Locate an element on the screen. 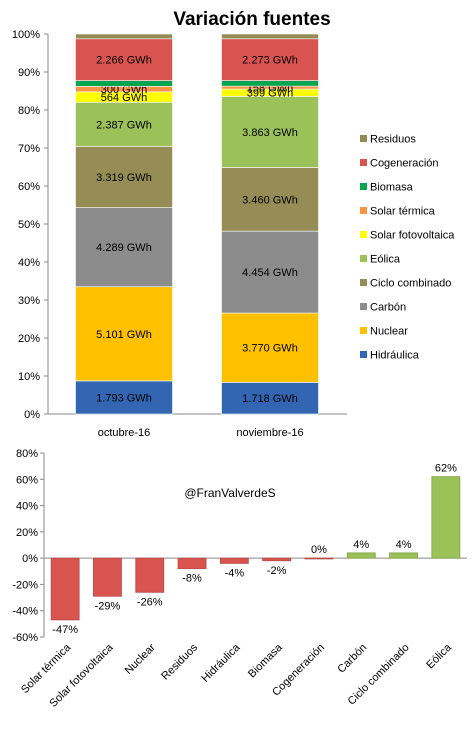 This screenshot has height=733, width=475. y-tick-label: -20% is located at coordinates (25, 585).